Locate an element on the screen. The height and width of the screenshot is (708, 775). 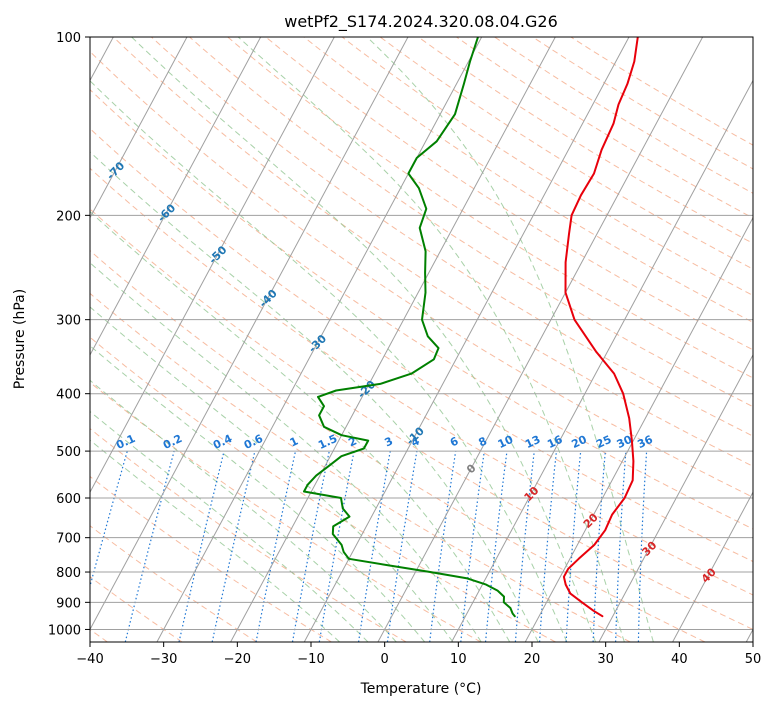
x-tick-label: 0 is located at coordinates (385, 659).